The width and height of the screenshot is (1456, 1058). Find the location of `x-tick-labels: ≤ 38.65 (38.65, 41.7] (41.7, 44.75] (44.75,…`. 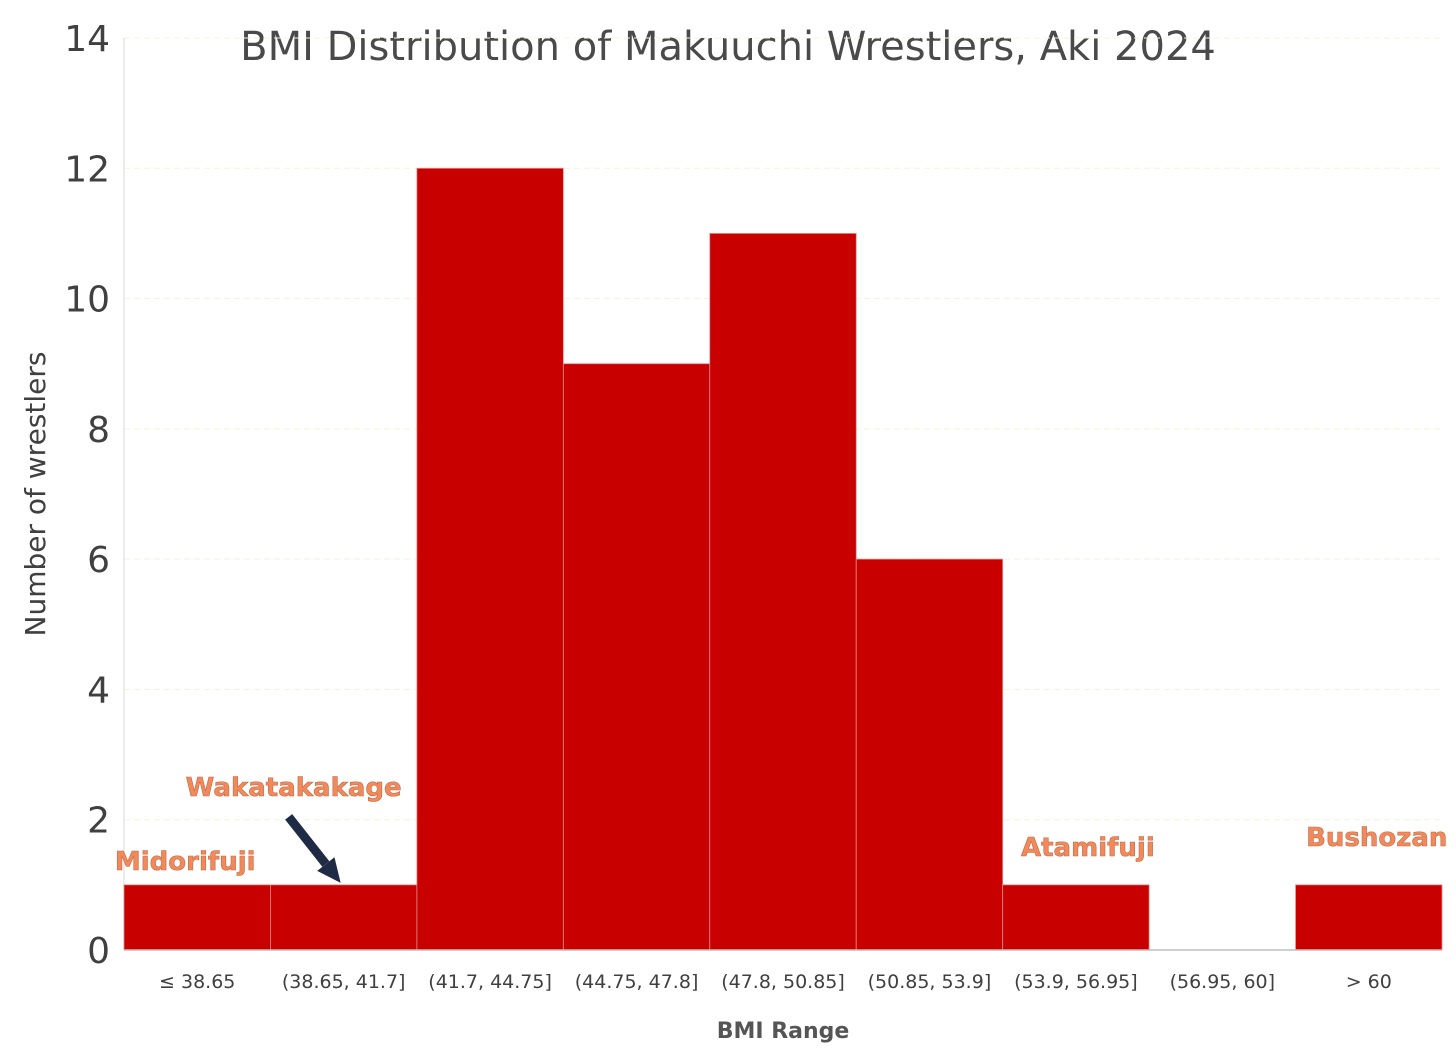

x-tick-labels: ≤ 38.65 (38.65, 41.7] (41.7, 44.75] (44.75,… is located at coordinates (775, 982).